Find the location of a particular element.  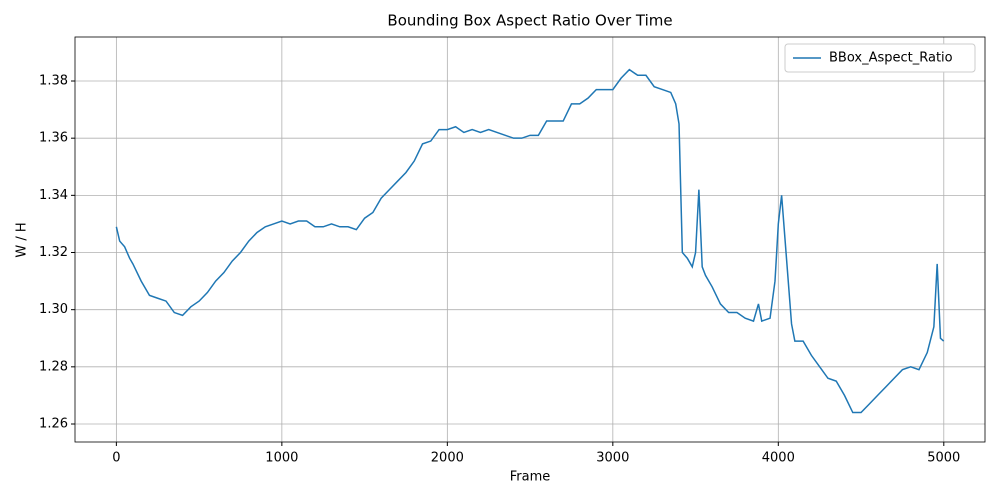

y-tick-label: 1.36 is located at coordinates (53, 138).